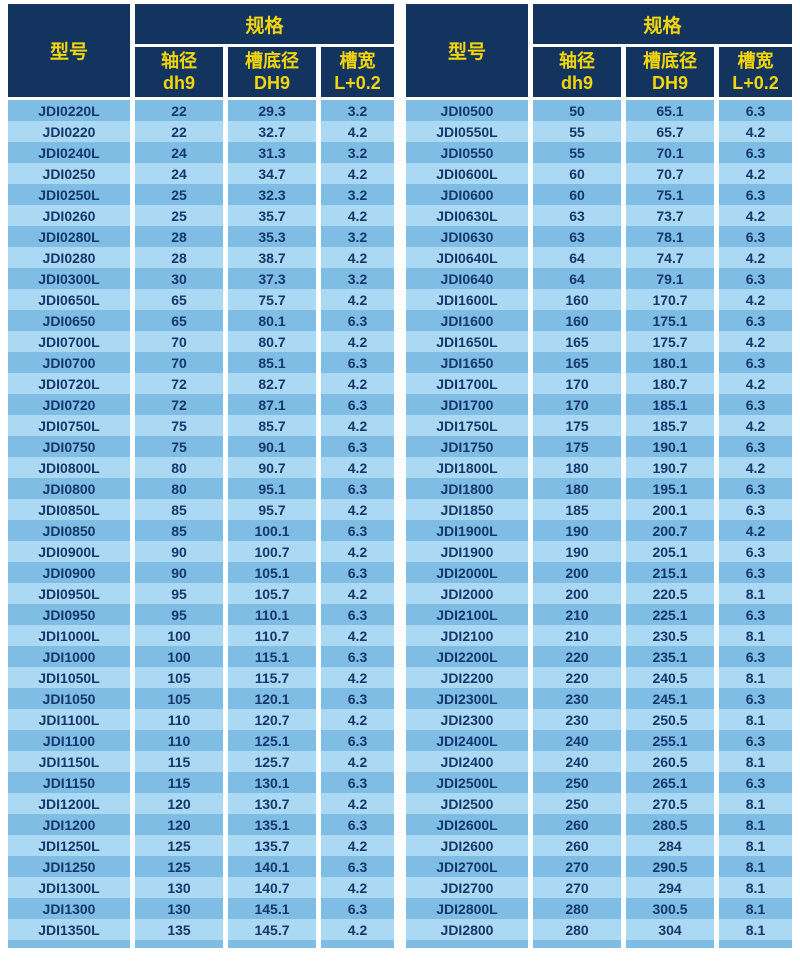  I want to click on model-cell: JDI2600, so click(467, 845).